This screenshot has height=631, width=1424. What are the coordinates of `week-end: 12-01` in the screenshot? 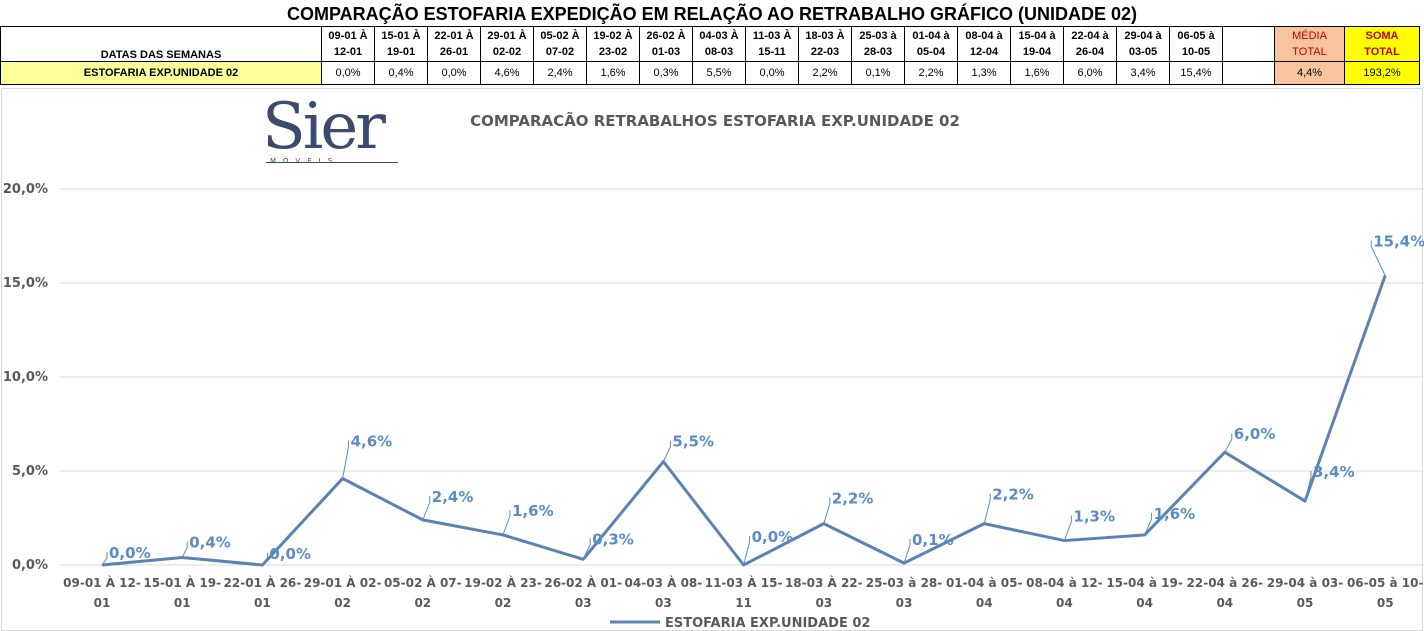 It's located at (348, 52).